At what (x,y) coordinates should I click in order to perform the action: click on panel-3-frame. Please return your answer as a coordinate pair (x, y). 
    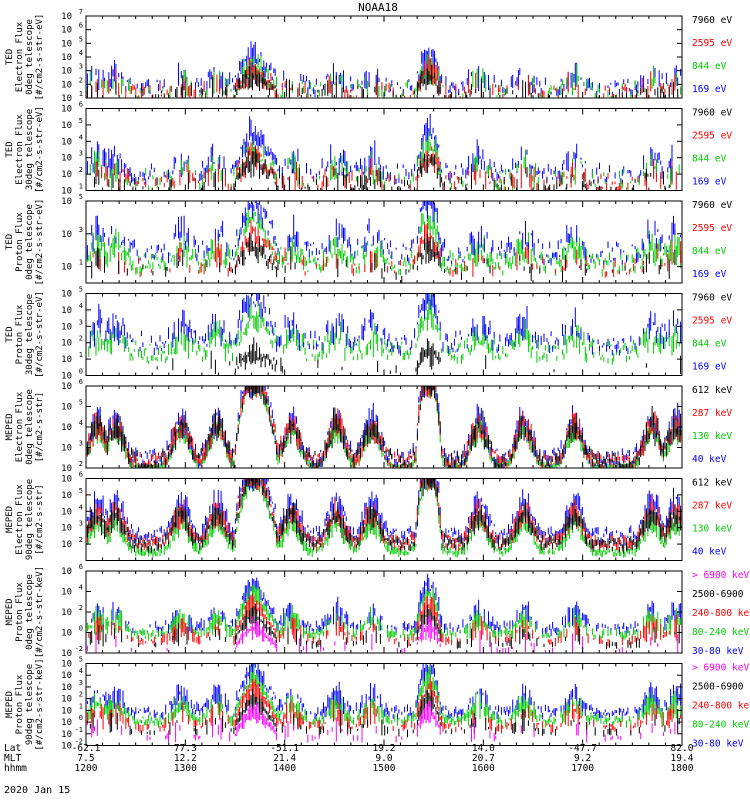
    Looking at the image, I should click on (384, 242).